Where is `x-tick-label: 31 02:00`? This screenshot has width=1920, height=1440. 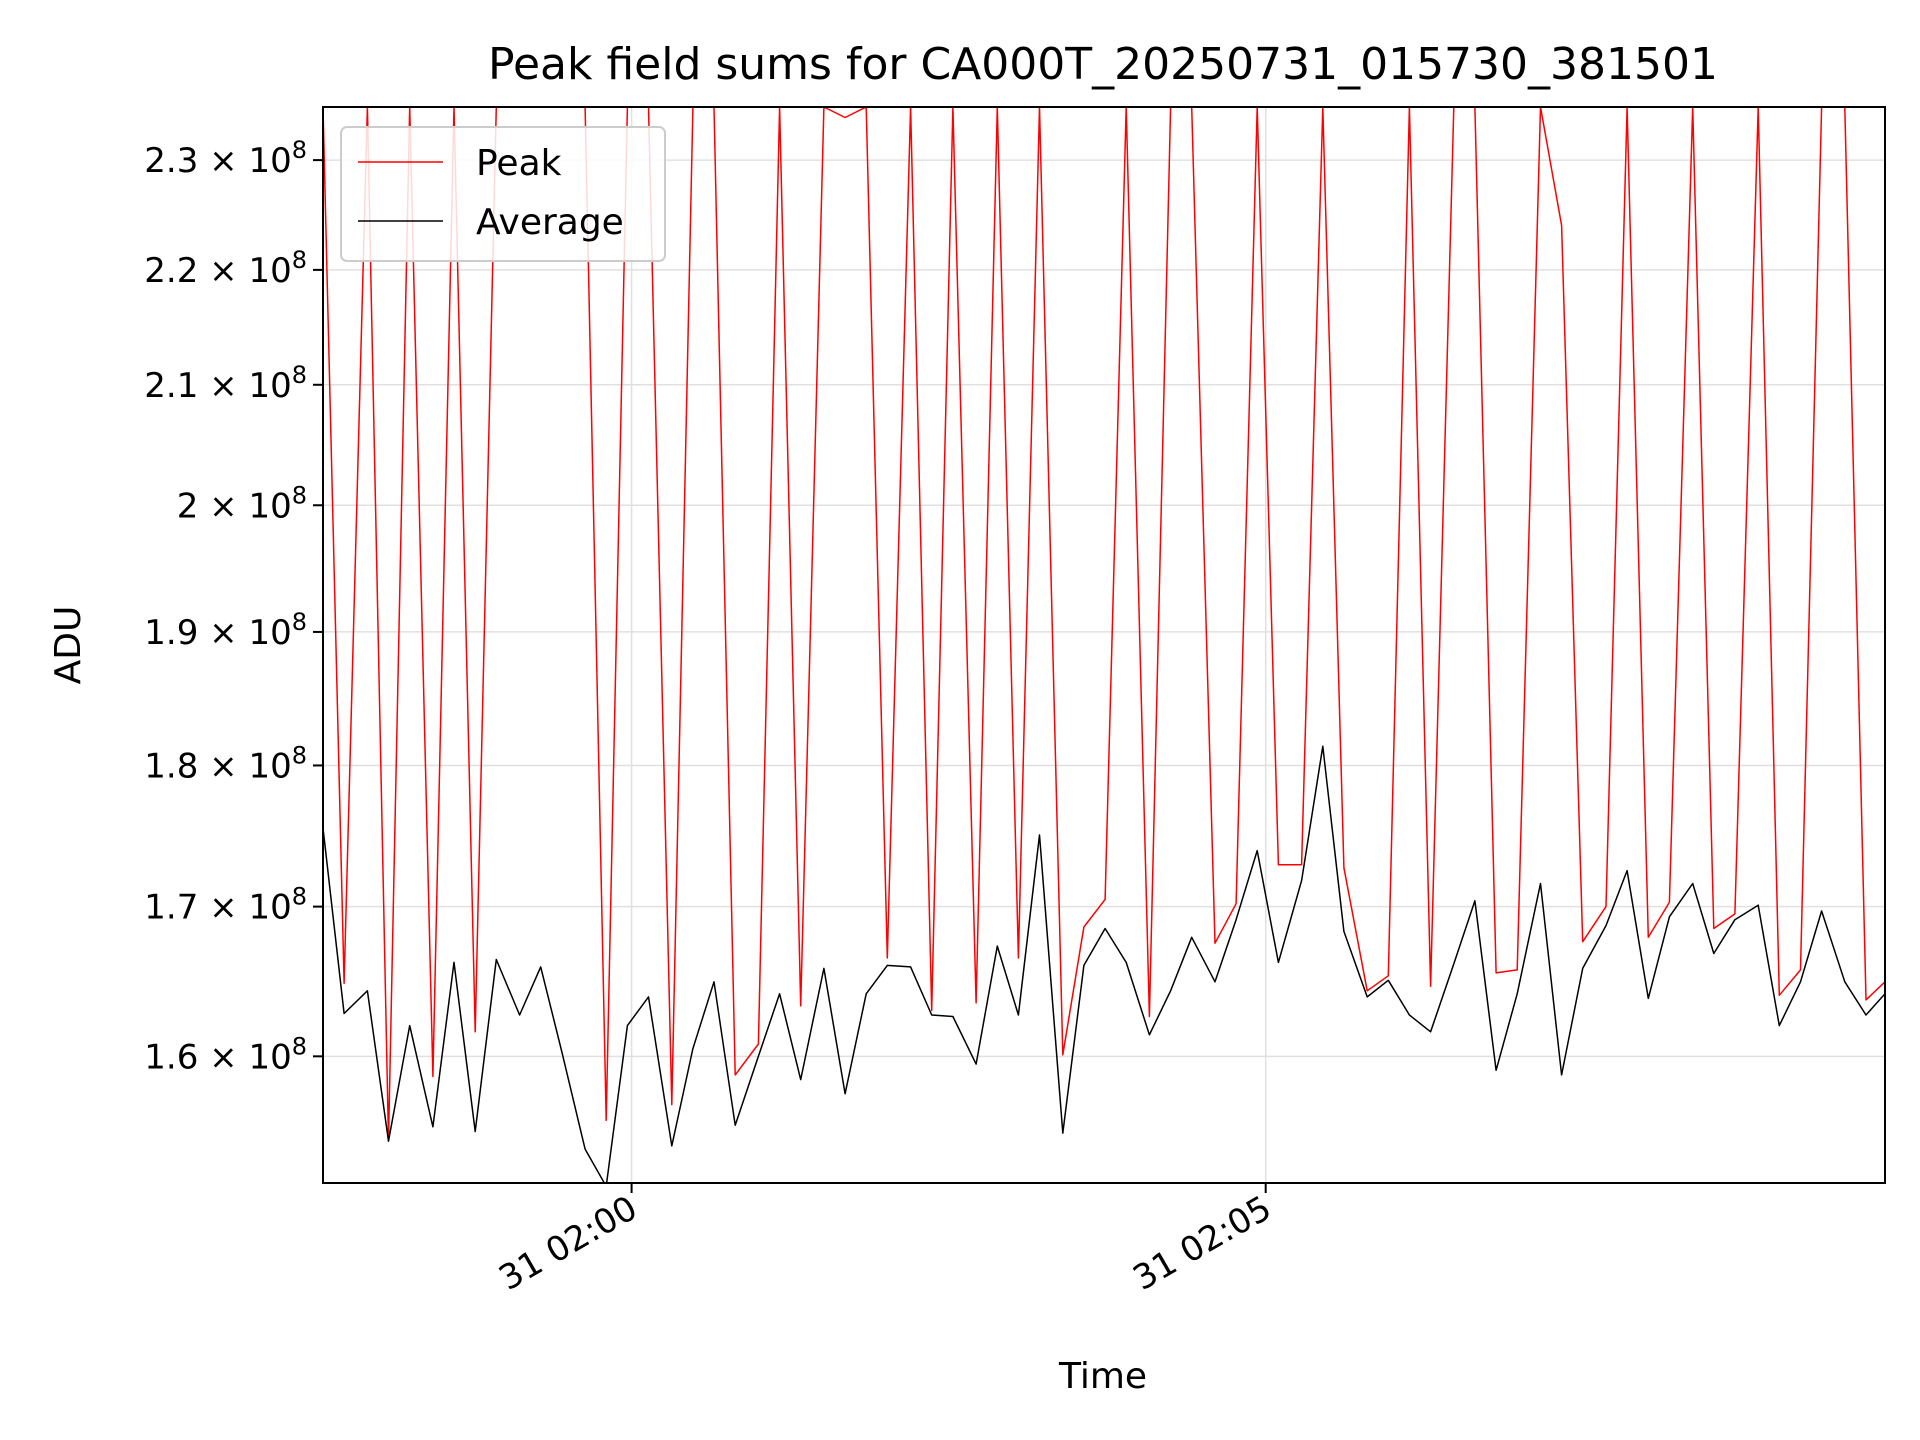 x-tick-label: 31 02:00 is located at coordinates (568, 1243).